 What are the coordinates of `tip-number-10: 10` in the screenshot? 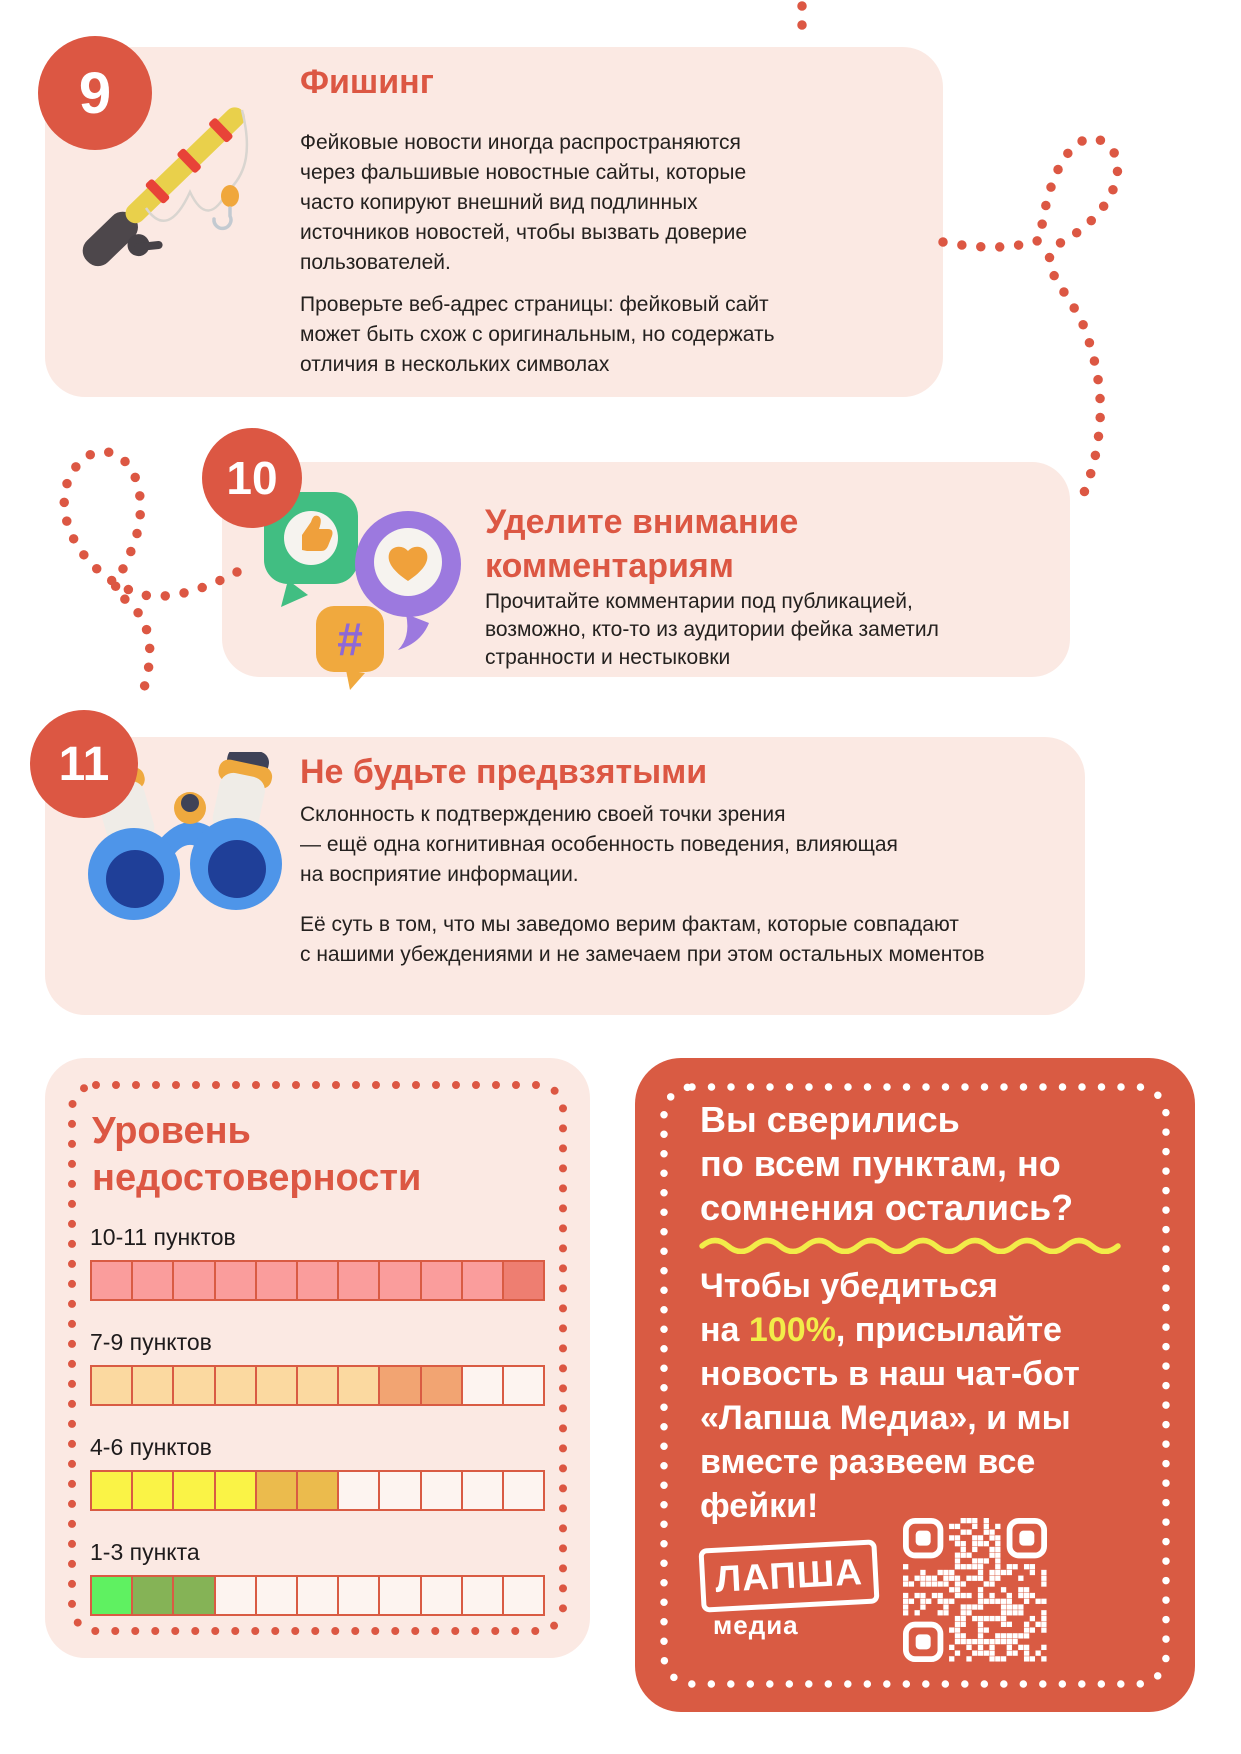 It's located at (252, 478).